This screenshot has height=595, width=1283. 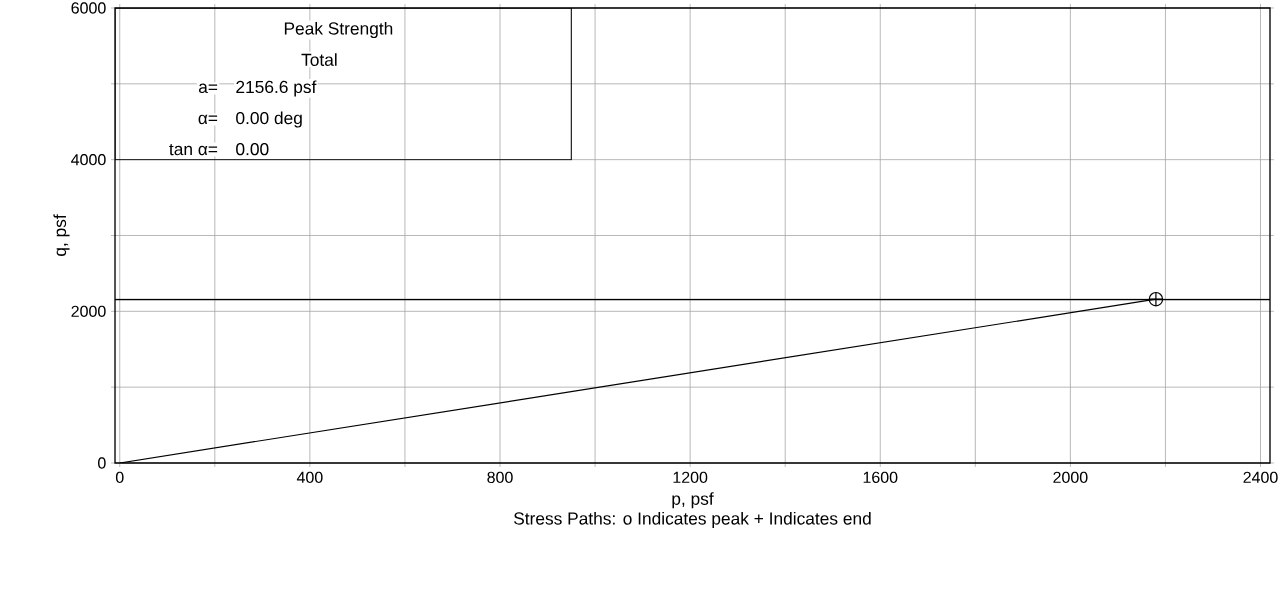 I want to click on annotation: tan α=, so click(x=193, y=149).